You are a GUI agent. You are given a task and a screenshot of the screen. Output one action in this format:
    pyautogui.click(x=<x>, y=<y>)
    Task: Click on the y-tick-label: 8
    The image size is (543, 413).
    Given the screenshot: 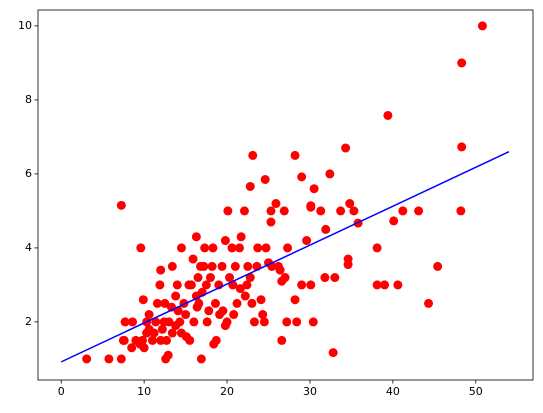 What is the action you would take?
    pyautogui.click(x=28, y=99)
    